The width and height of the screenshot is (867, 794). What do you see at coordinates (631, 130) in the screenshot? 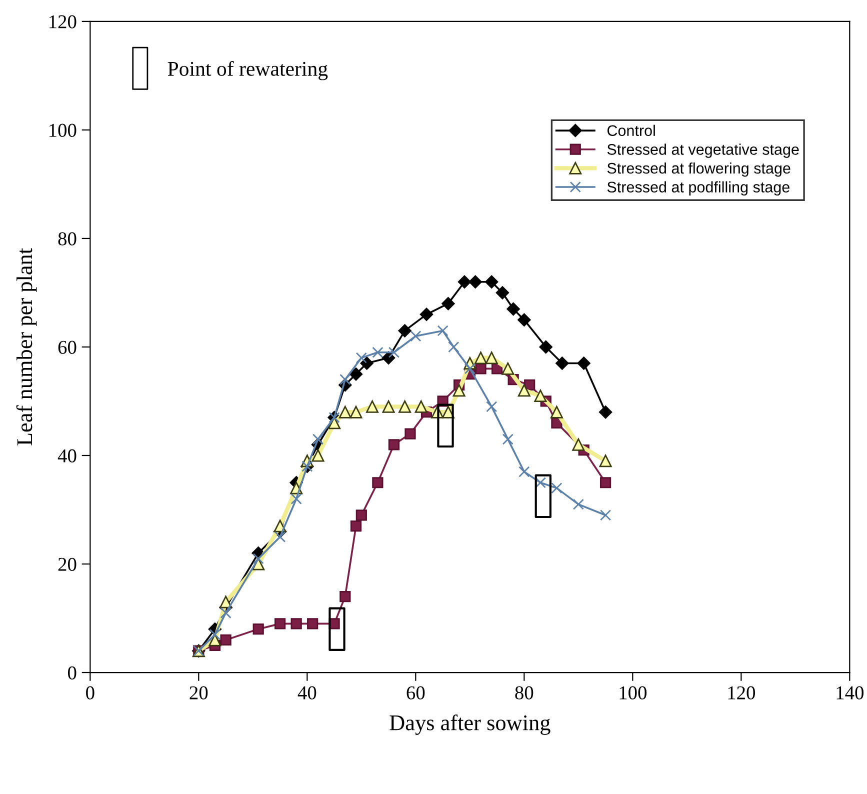
I see `legend-label: Control` at bounding box center [631, 130].